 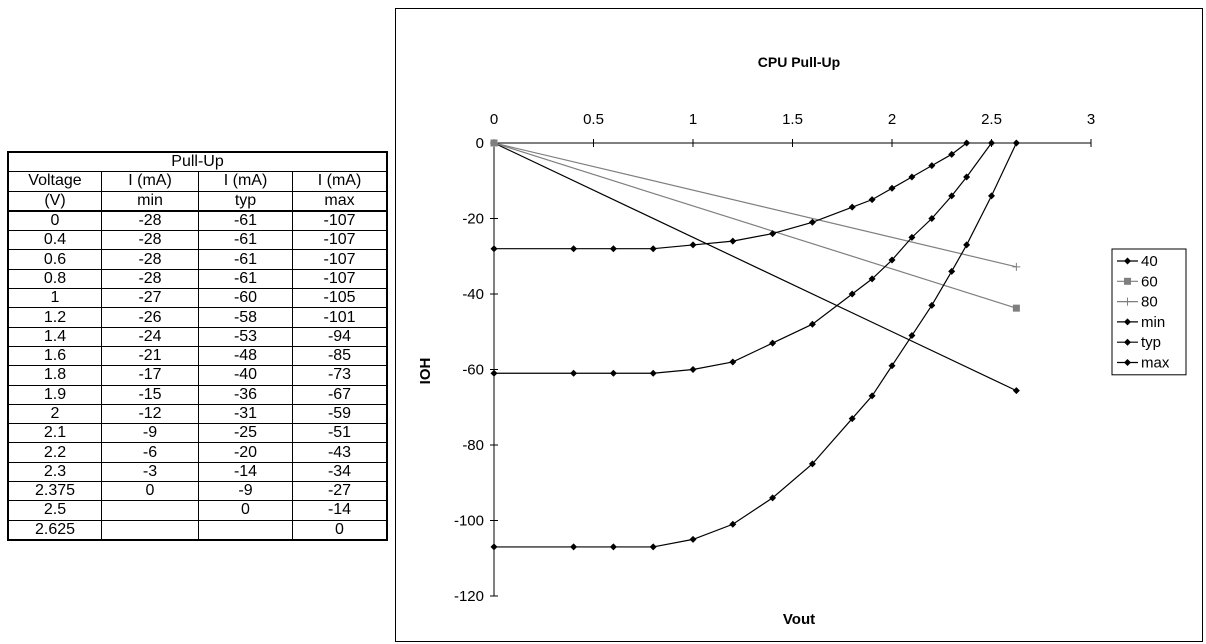 I want to click on x-tick-label: 0, so click(x=494, y=119).